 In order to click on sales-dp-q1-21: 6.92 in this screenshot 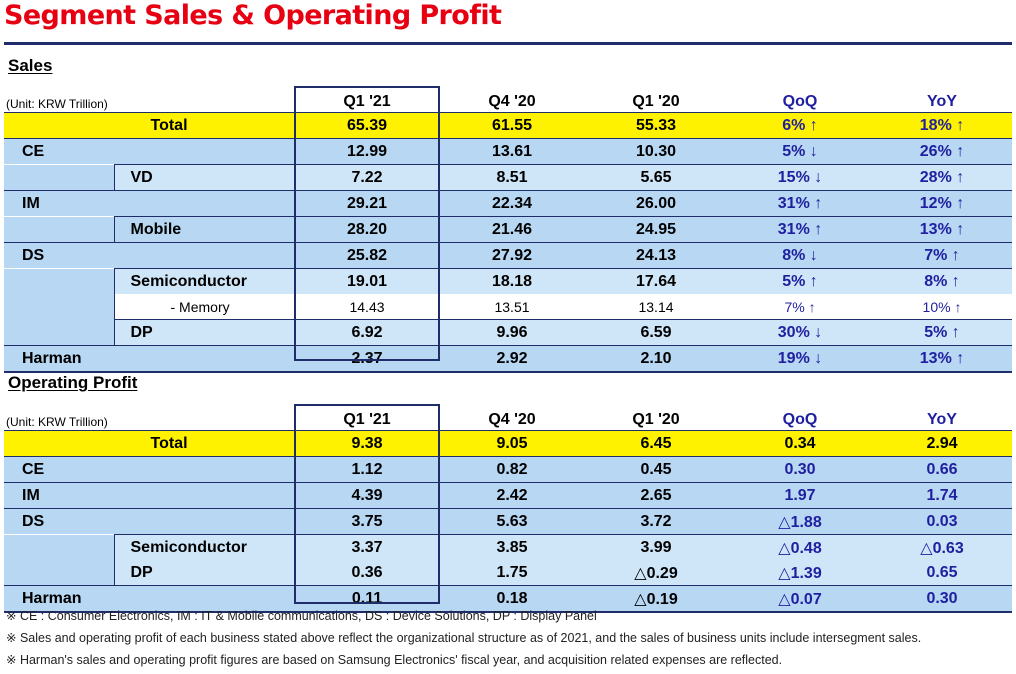, I will do `click(367, 332)`.